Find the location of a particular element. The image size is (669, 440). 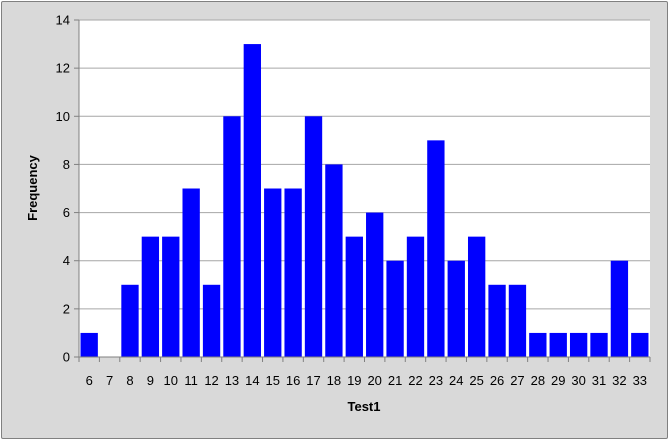

x-tick-label: 21 is located at coordinates (395, 380).